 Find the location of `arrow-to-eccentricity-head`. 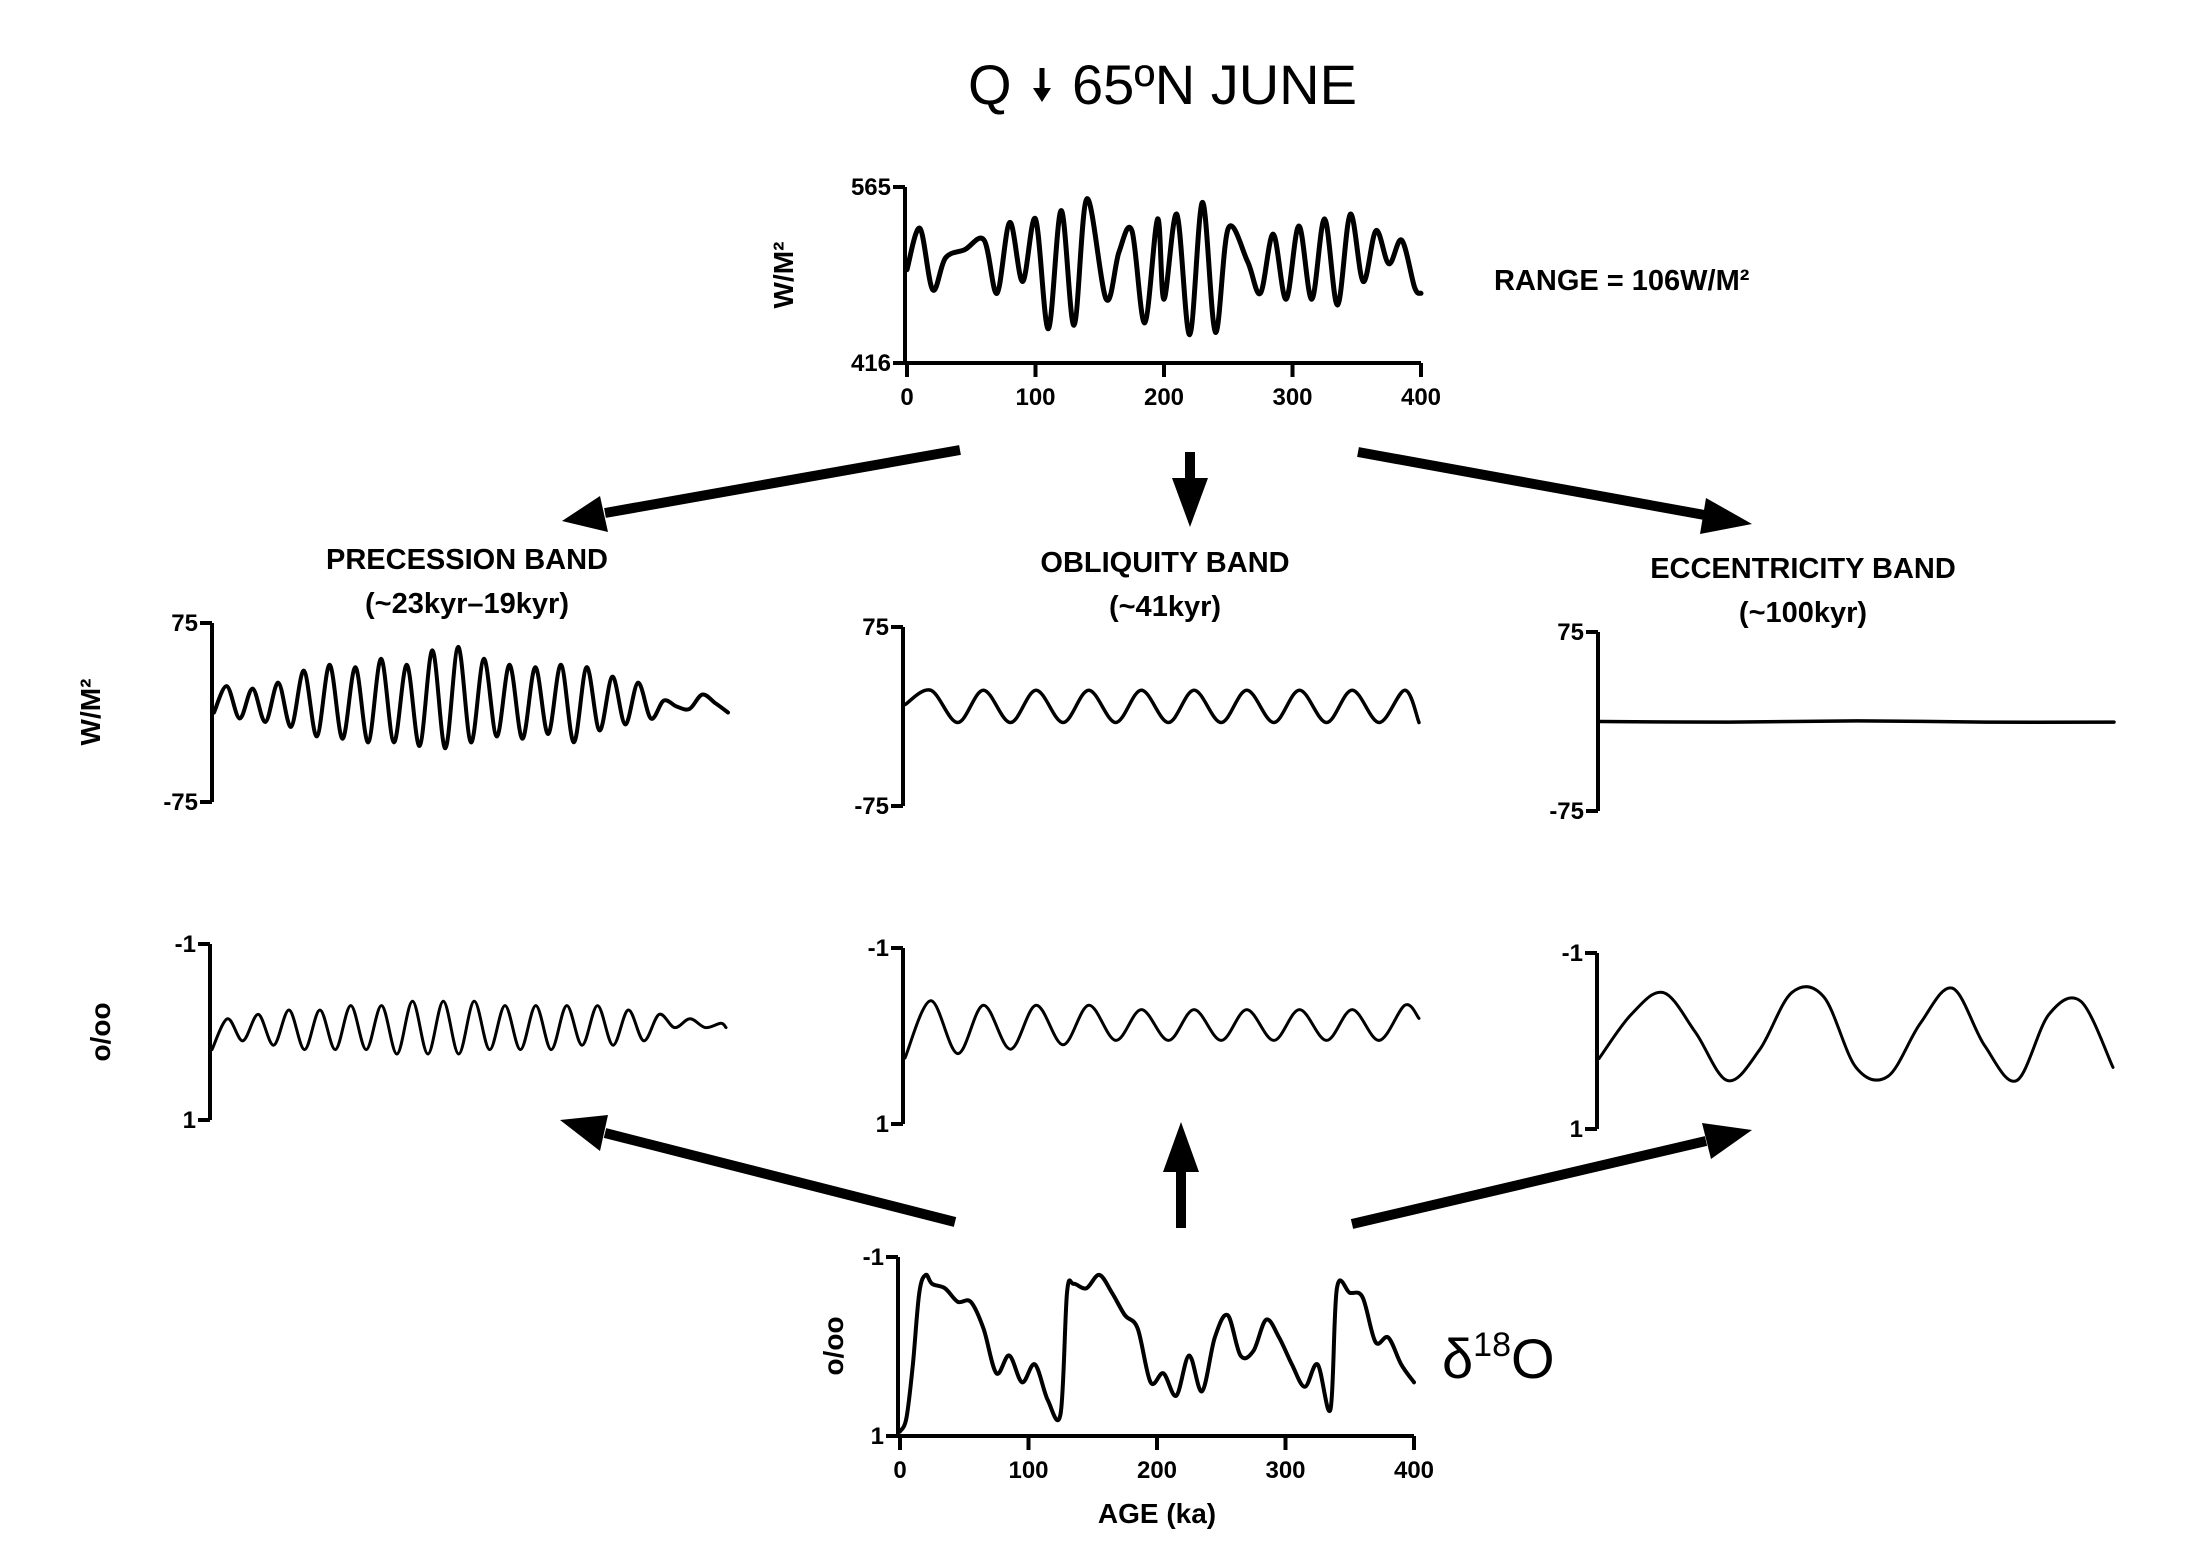

arrow-to-eccentricity-head is located at coordinates (1726, 516).